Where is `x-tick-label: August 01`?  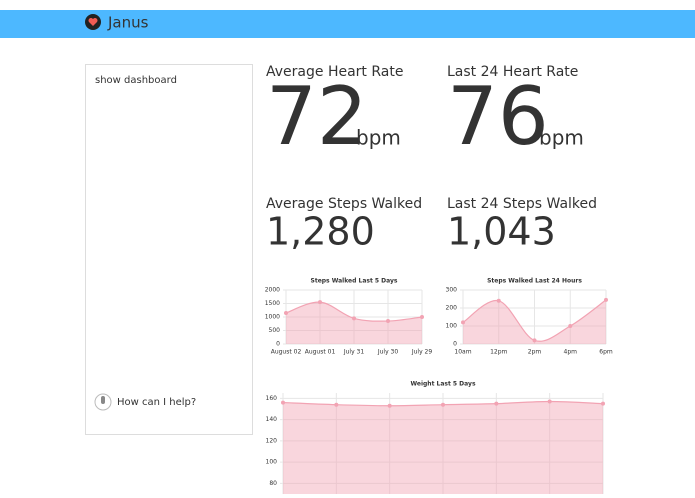
x-tick-label: August 01 is located at coordinates (320, 352).